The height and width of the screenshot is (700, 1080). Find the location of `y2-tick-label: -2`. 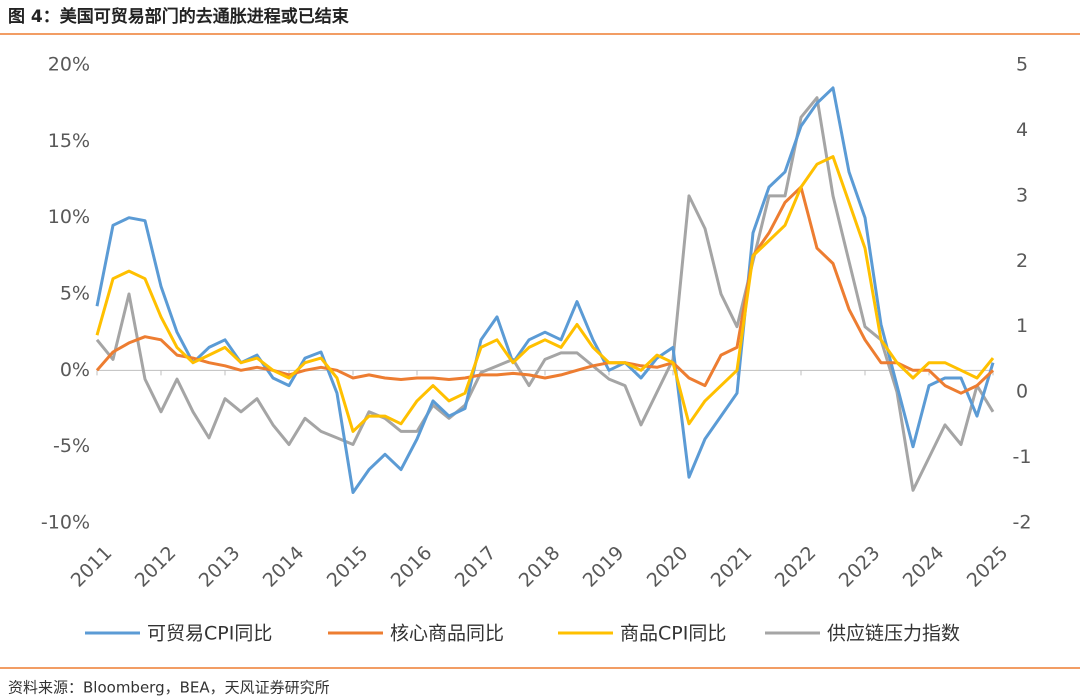

y2-tick-label: -2 is located at coordinates (1022, 523).